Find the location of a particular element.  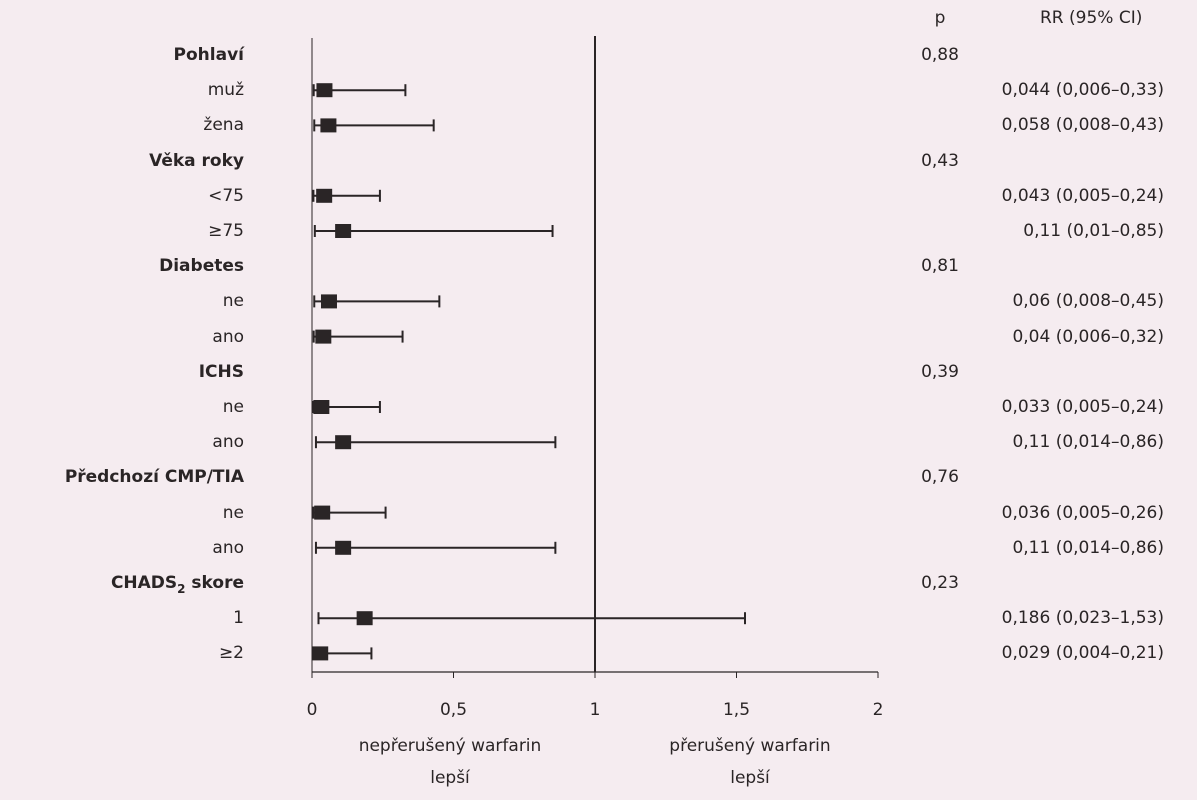

rr-ci-text: 0,06 (0,008–0,45) is located at coordinates (1088, 301).